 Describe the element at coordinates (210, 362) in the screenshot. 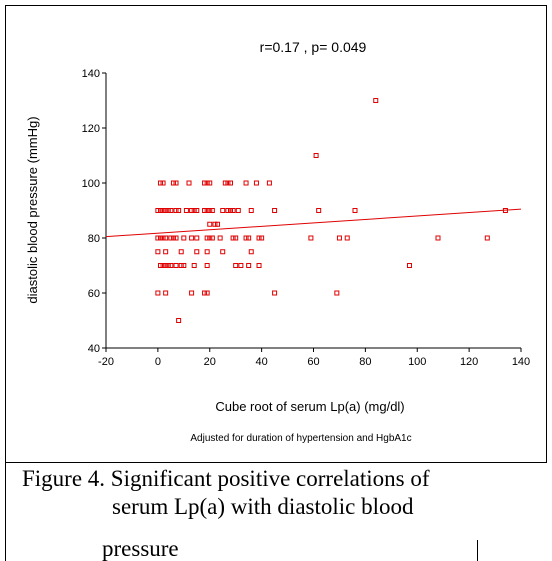

I see `x-tick-label: 20` at that location.